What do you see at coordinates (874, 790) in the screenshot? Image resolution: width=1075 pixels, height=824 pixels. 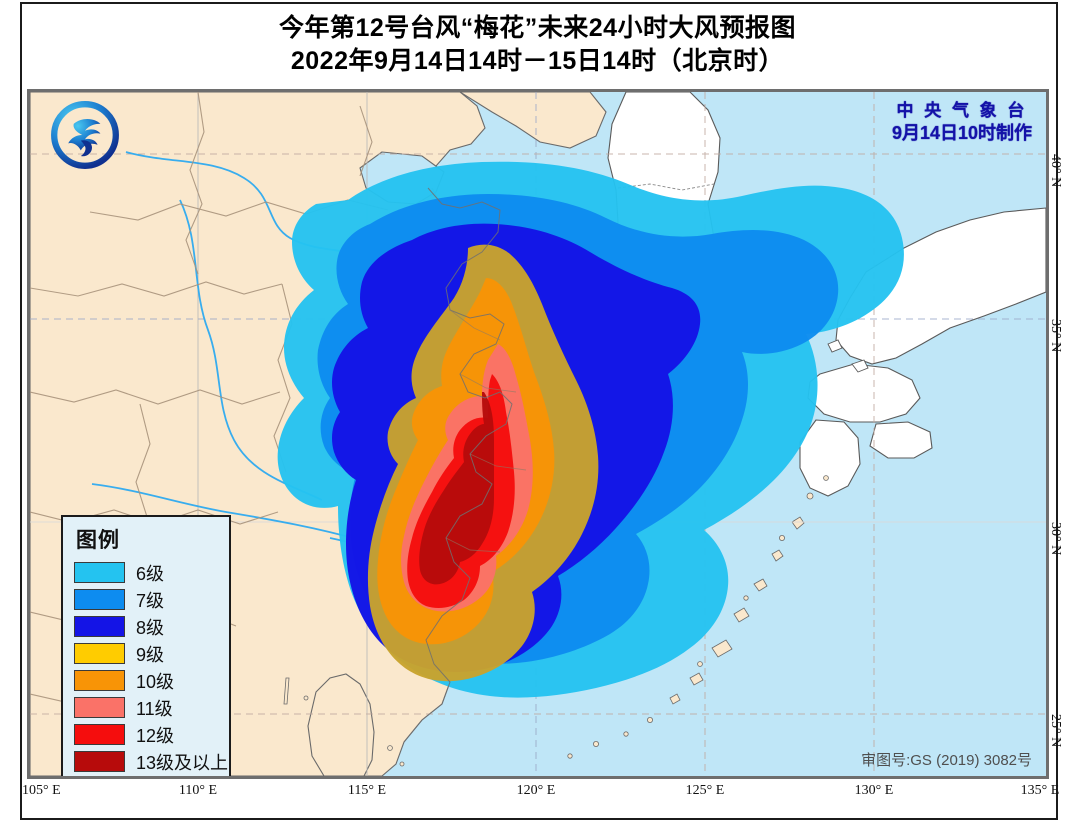 I see `lon-tick-5: 130° E` at bounding box center [874, 790].